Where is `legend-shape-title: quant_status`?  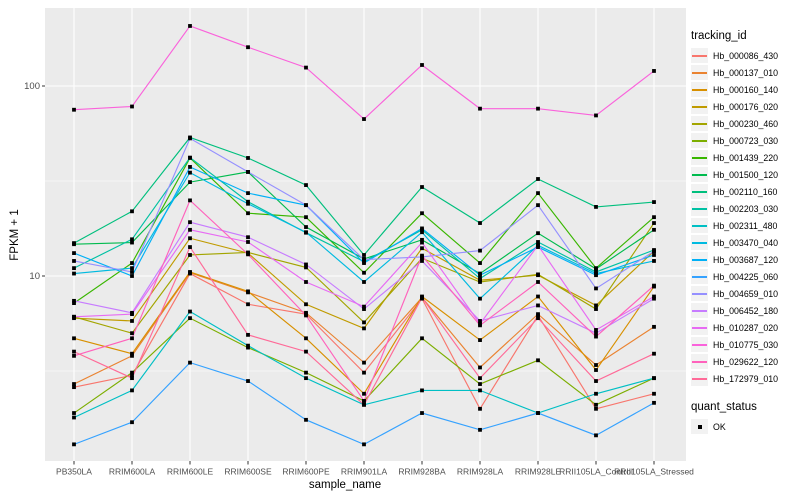
legend-shape-title: quant_status is located at coordinates (724, 407).